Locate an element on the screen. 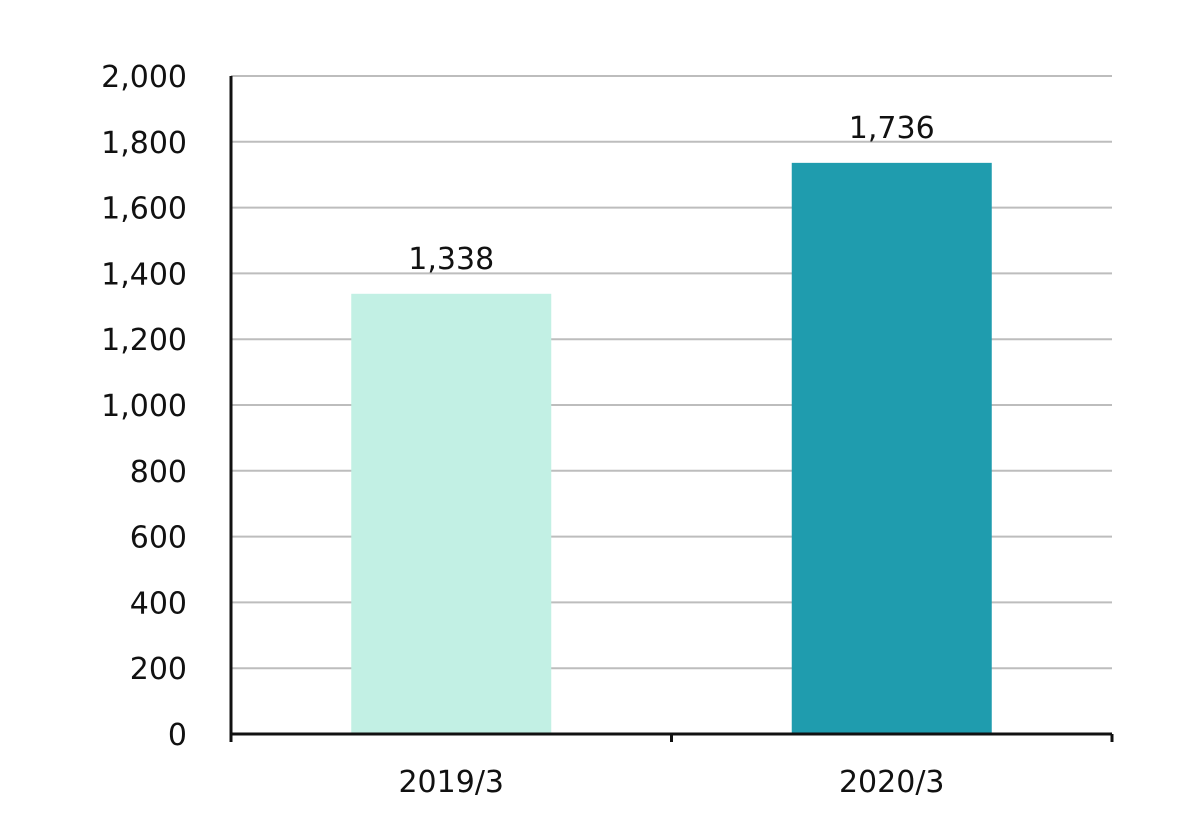  y-tick-label: 800 is located at coordinates (158, 472).